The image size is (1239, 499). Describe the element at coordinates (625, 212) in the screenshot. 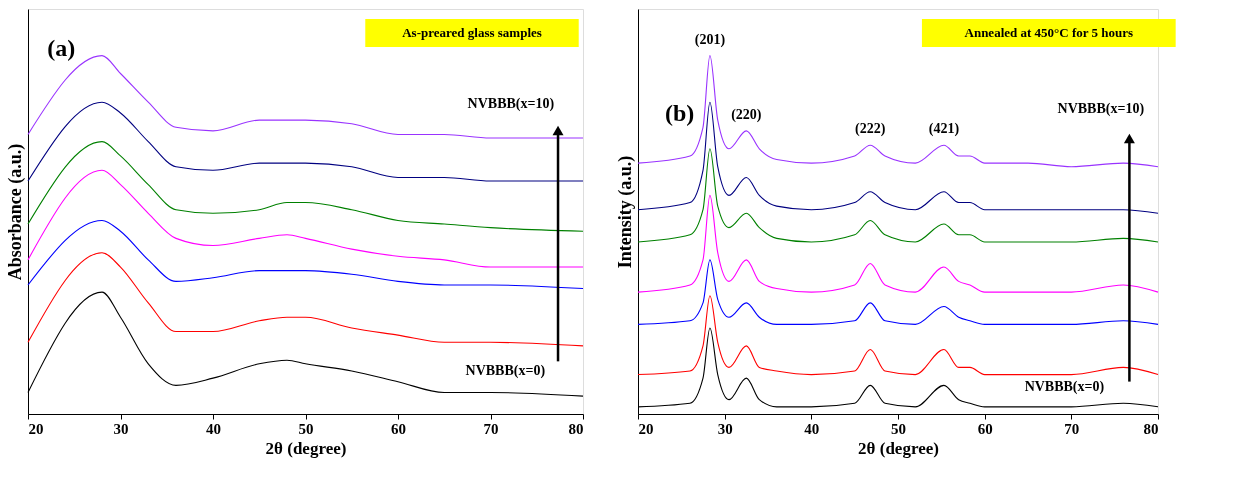

I see `y-axis-title: Intensity (a.u.)` at that location.